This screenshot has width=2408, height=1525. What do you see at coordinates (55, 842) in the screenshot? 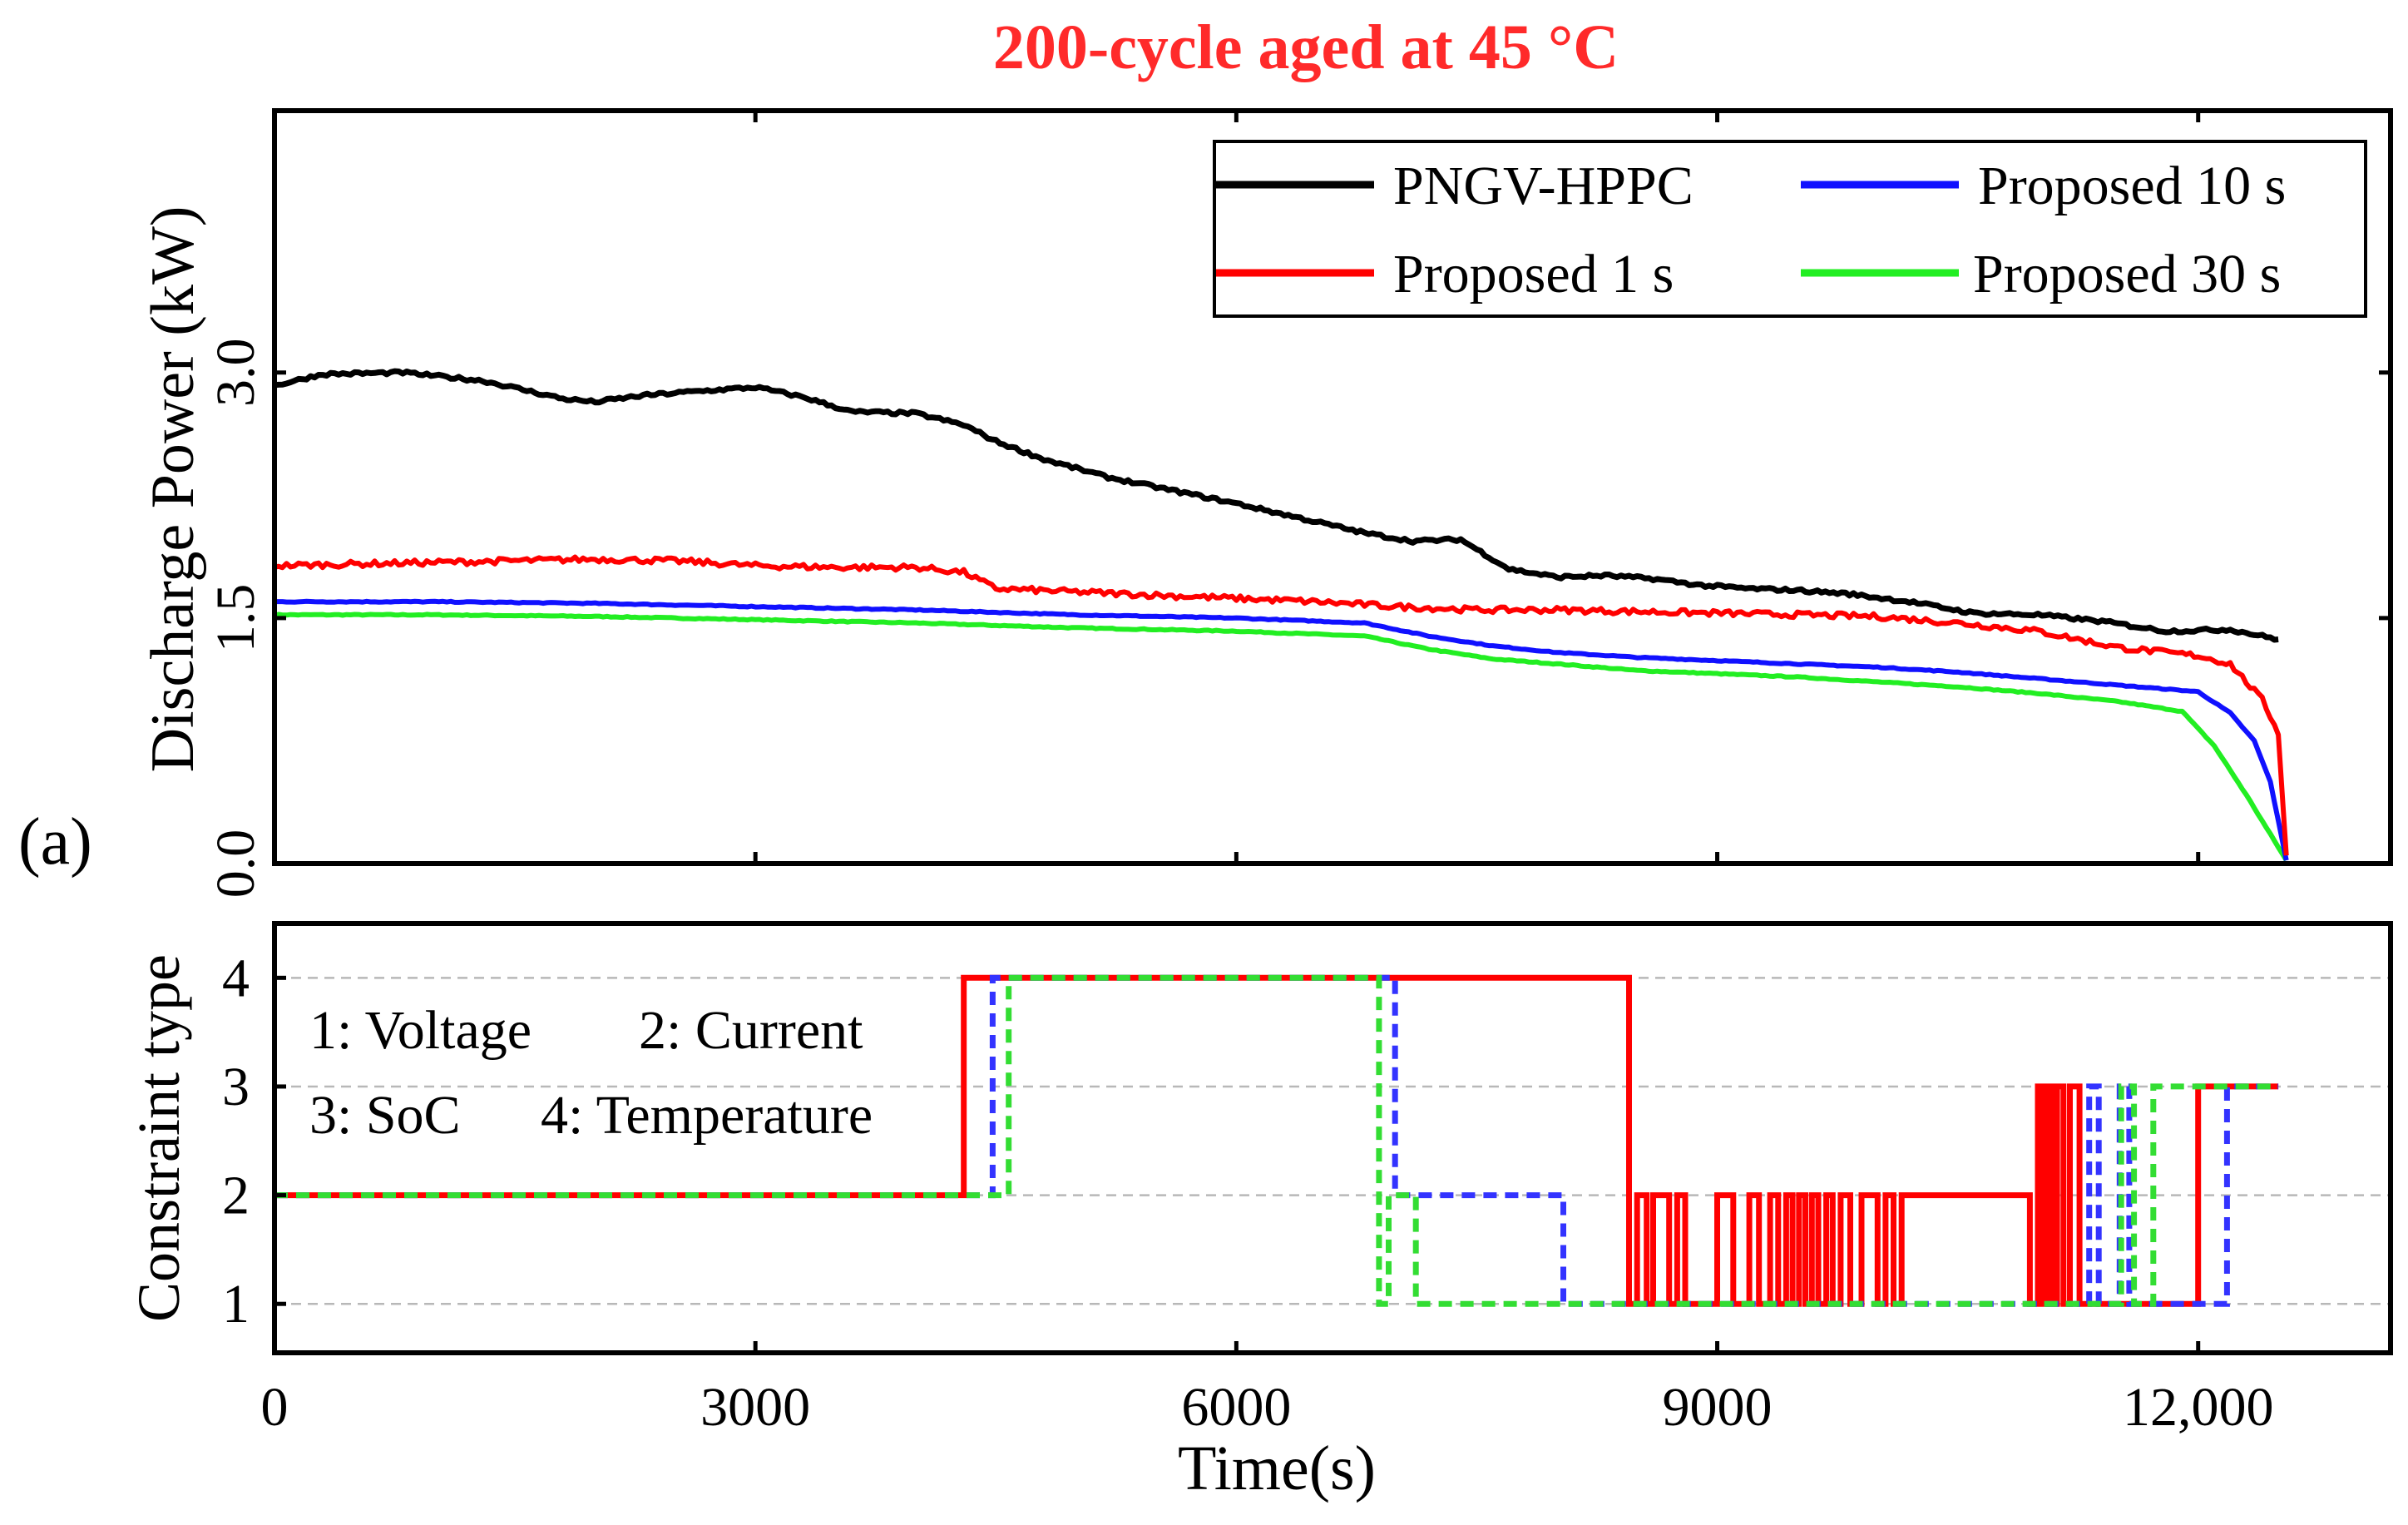
I see `panel-a-label: (a)` at bounding box center [55, 842].